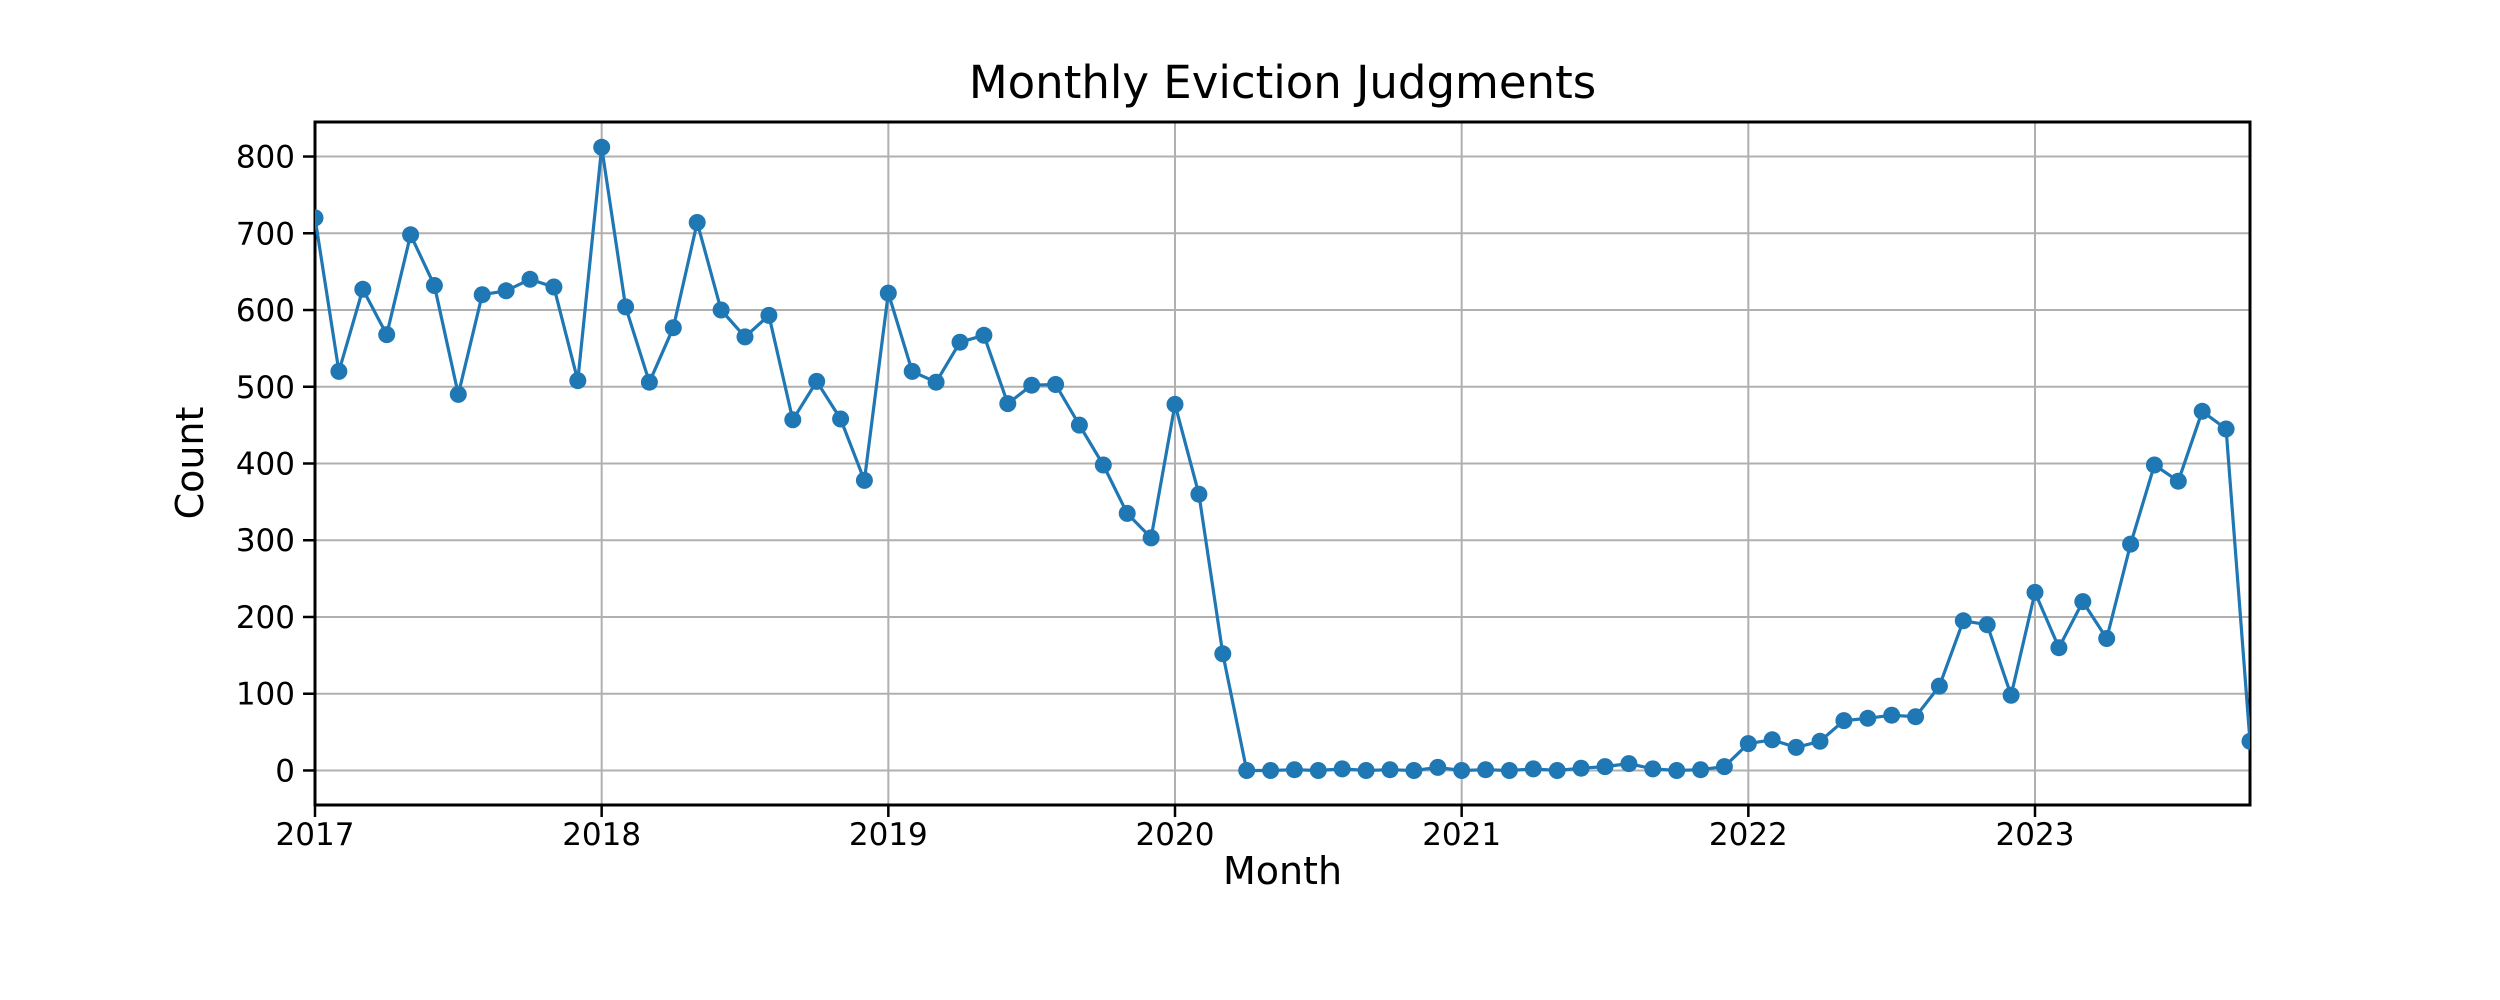 This screenshot has width=2500, height=1000. What do you see at coordinates (1461, 835) in the screenshot?
I see `x-tick-label: 2021` at bounding box center [1461, 835].